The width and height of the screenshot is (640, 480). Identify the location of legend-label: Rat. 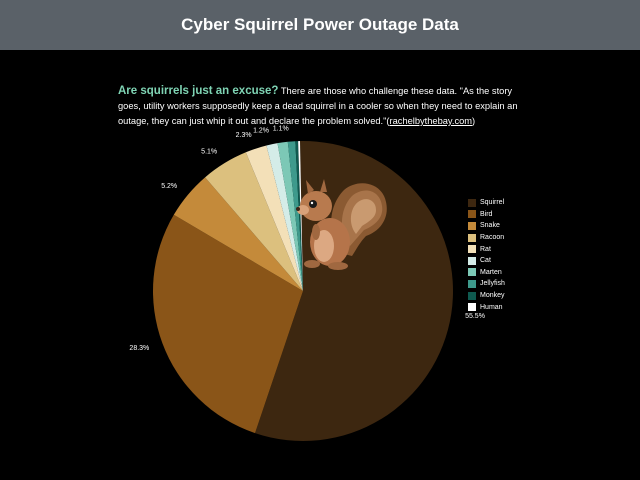
(485, 249).